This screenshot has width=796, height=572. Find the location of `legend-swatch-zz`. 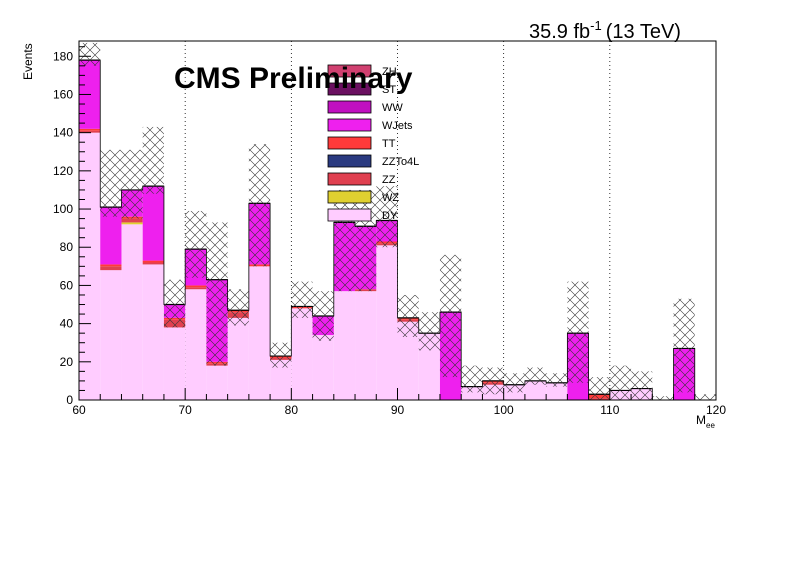

legend-swatch-zz is located at coordinates (349, 179).